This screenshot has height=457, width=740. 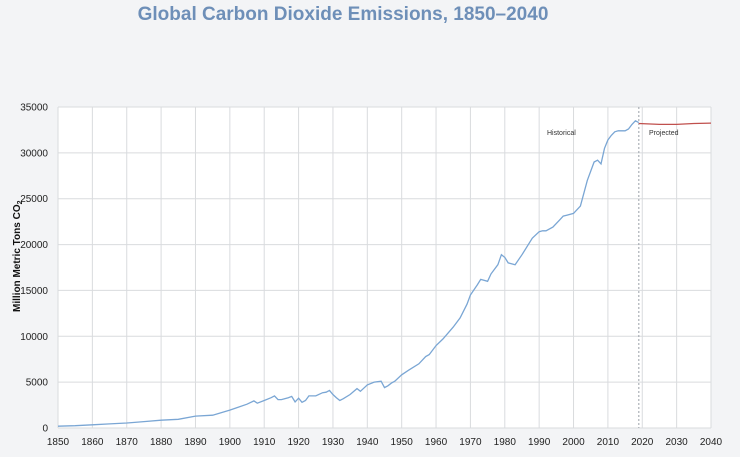 What do you see at coordinates (34, 199) in the screenshot?
I see `y-tick-label: 25000` at bounding box center [34, 199].